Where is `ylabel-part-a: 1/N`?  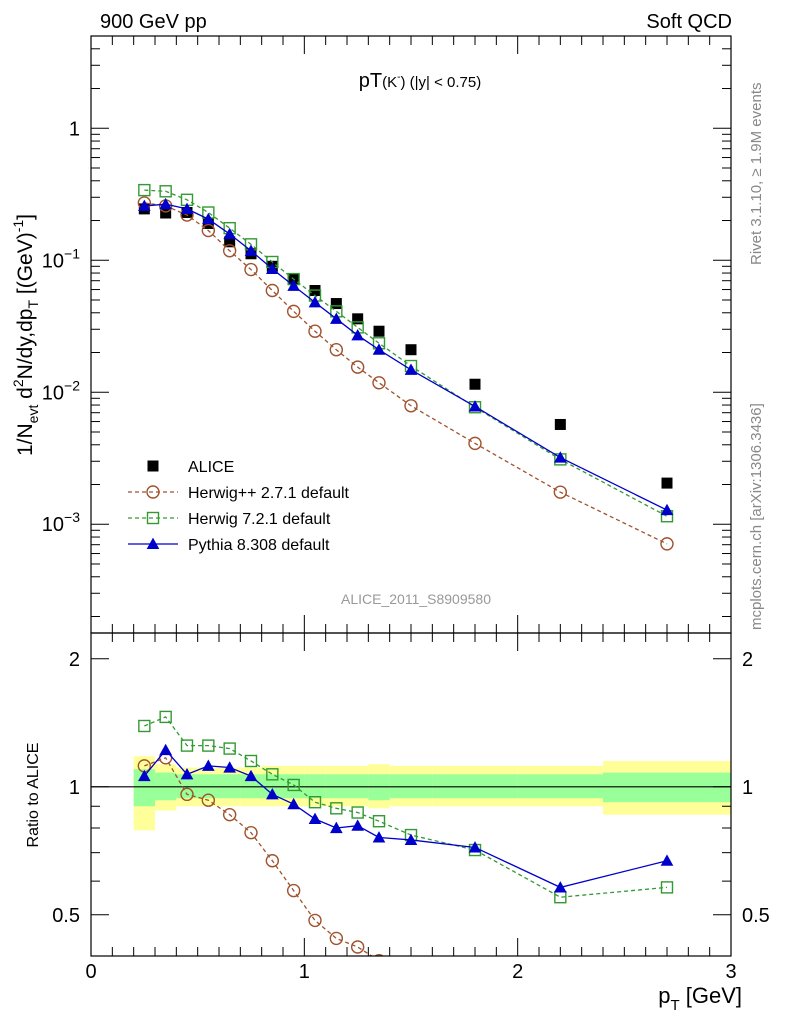
ylabel-part-a: 1/N is located at coordinates (25, 439).